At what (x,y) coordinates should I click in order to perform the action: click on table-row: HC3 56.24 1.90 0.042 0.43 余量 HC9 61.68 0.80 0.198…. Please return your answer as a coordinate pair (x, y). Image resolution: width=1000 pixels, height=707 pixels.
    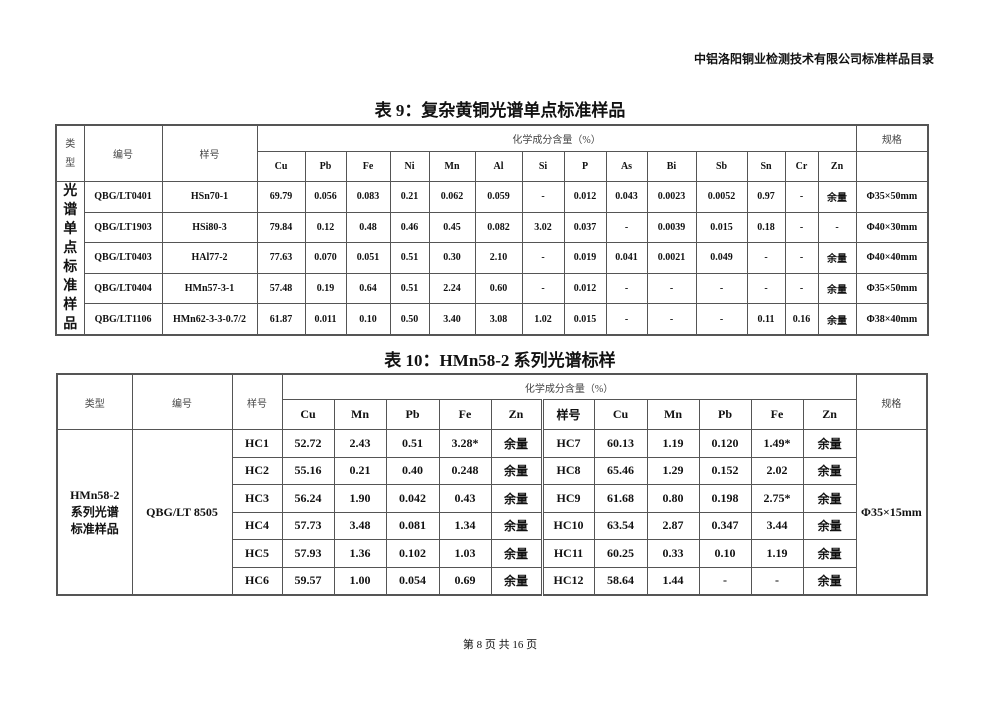
    Looking at the image, I should click on (492, 498).